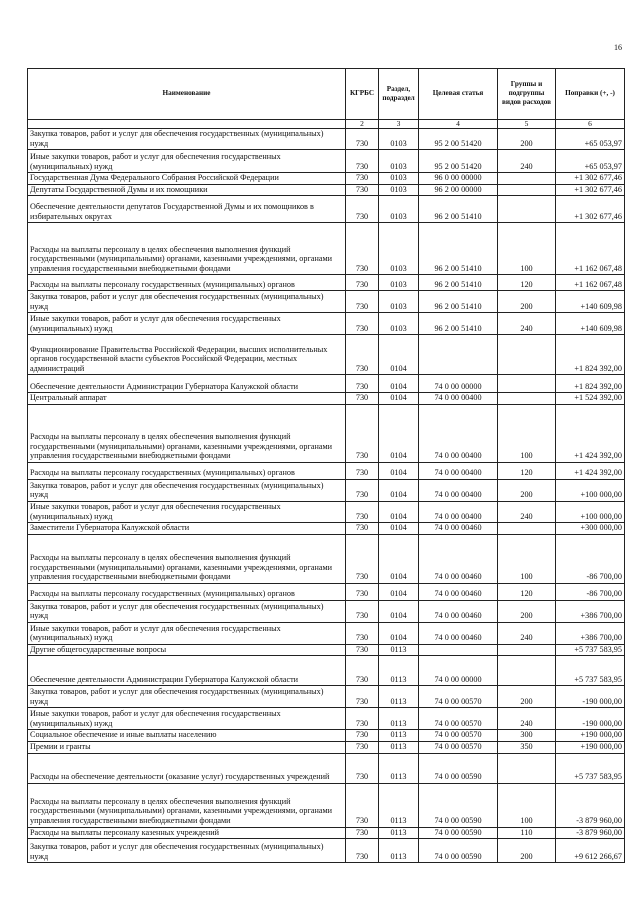 This screenshot has height=905, width=640. Describe the element at coordinates (590, 611) in the screenshot. I see `row-amendment: +386 700,00` at that location.